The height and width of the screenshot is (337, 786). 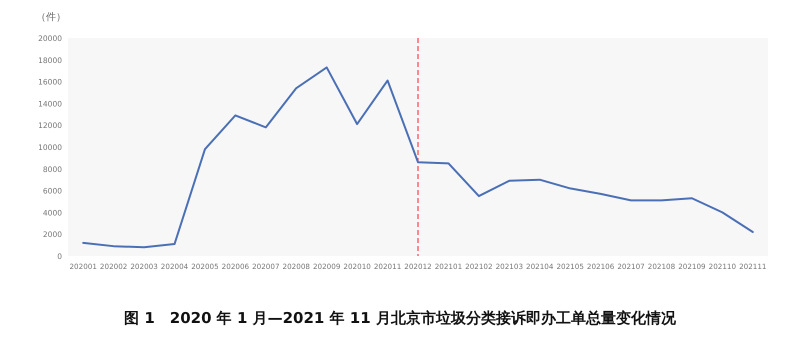 I want to click on text: 图 1 2020 年 1 月—2021 年 11 月北京市垃圾分类接诉即办工单总量变化情况, so click(x=400, y=318).